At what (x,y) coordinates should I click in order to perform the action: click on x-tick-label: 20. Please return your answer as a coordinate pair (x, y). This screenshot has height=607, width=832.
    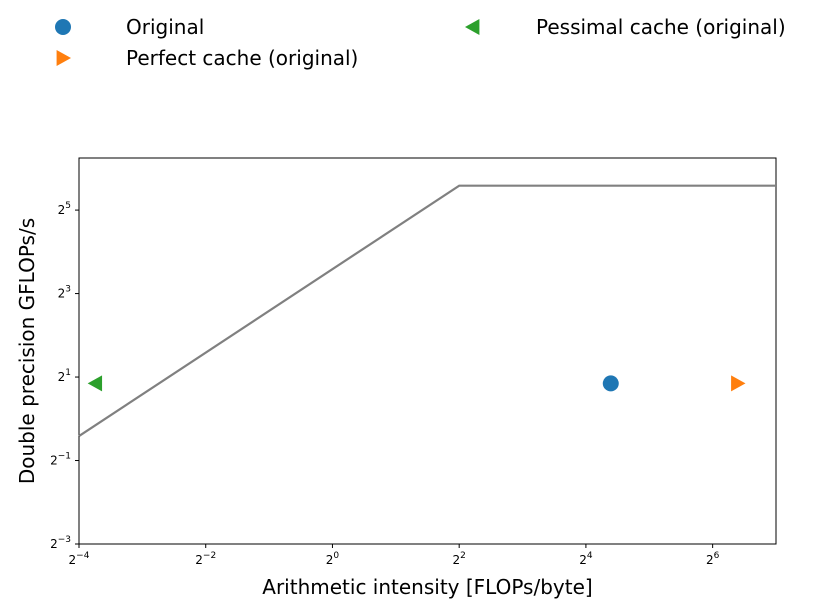
    Looking at the image, I should click on (333, 559).